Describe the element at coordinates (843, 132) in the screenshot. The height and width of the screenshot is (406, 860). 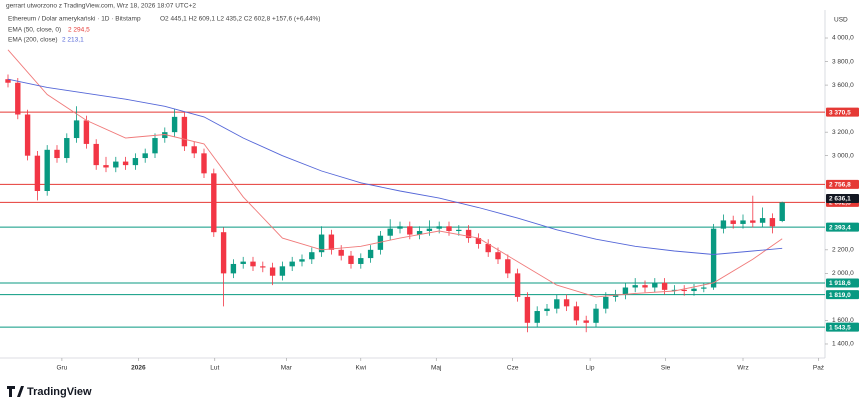
I see `y-tick-label: 3 200,0` at that location.